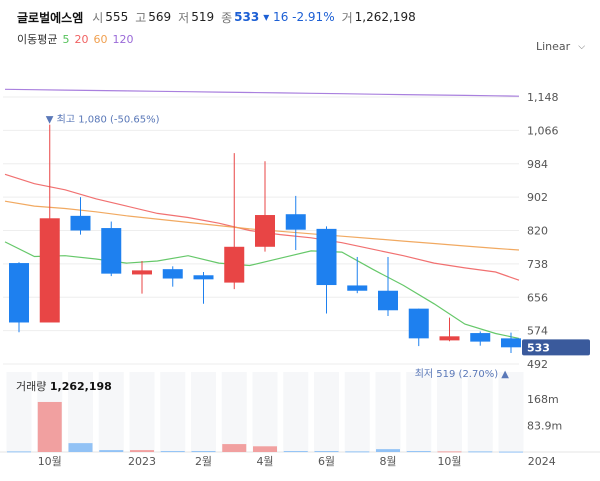 This screenshot has height=481, width=600. Describe the element at coordinates (537, 197) in the screenshot. I see `y-tick-label: 902` at that location.